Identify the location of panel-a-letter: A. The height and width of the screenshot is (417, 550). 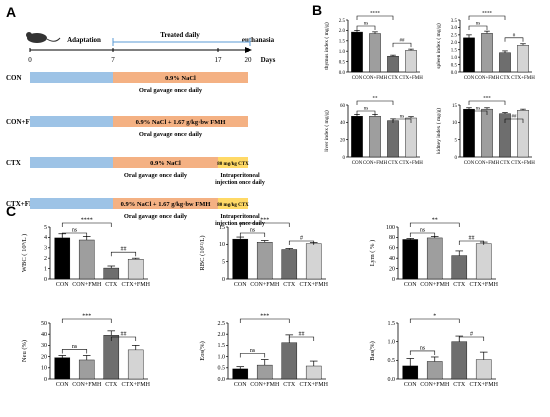
(11, 12).